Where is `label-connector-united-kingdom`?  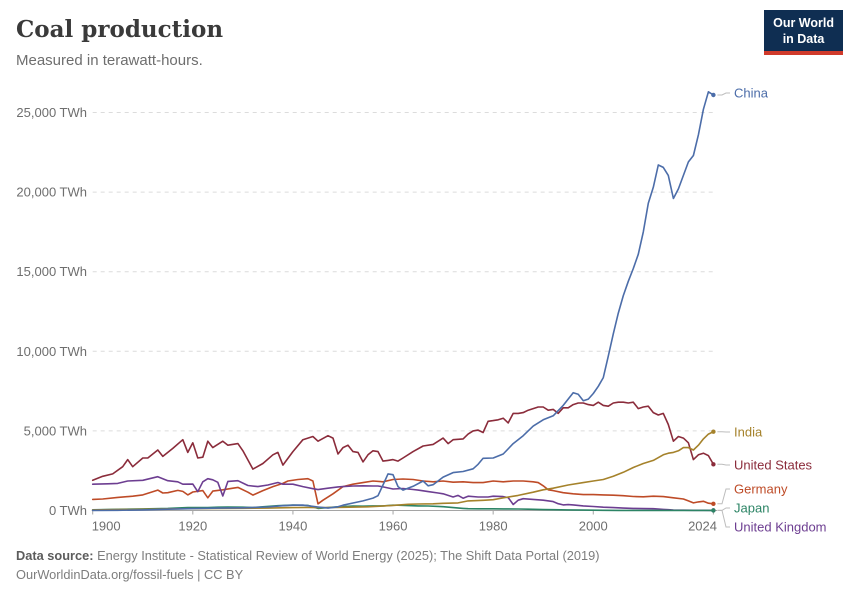
label-connector-united-kingdom is located at coordinates (723, 518).